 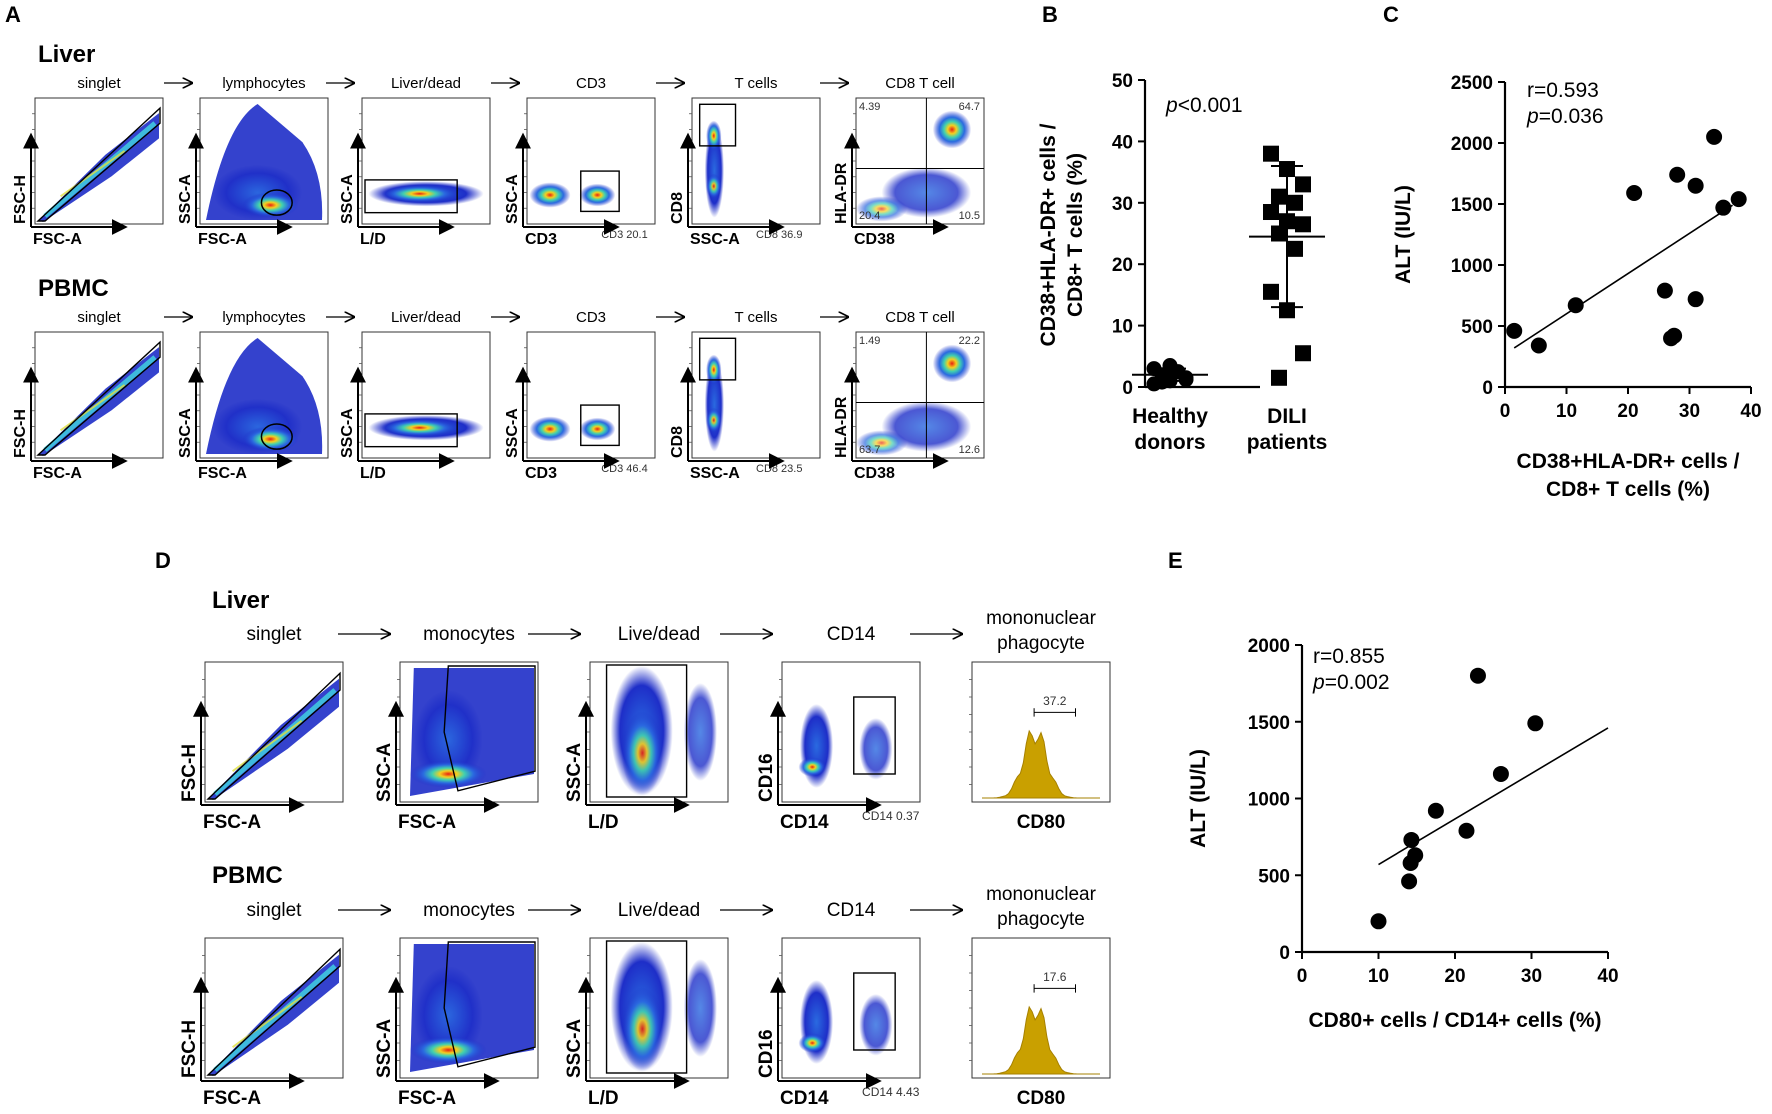 I want to click on correlation-r: r=0.855, so click(x=1349, y=656).